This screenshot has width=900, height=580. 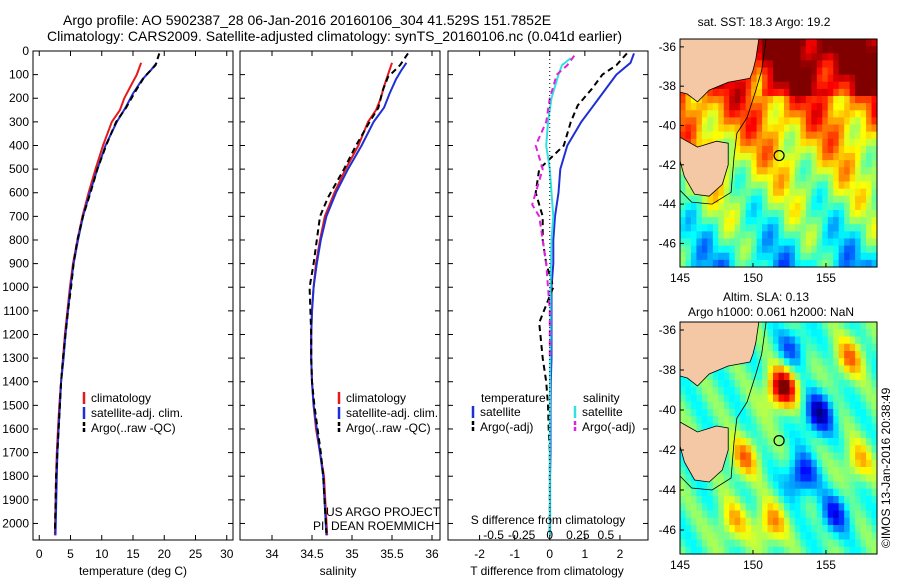 I want to click on legend-label: satellite, so click(x=602, y=412).